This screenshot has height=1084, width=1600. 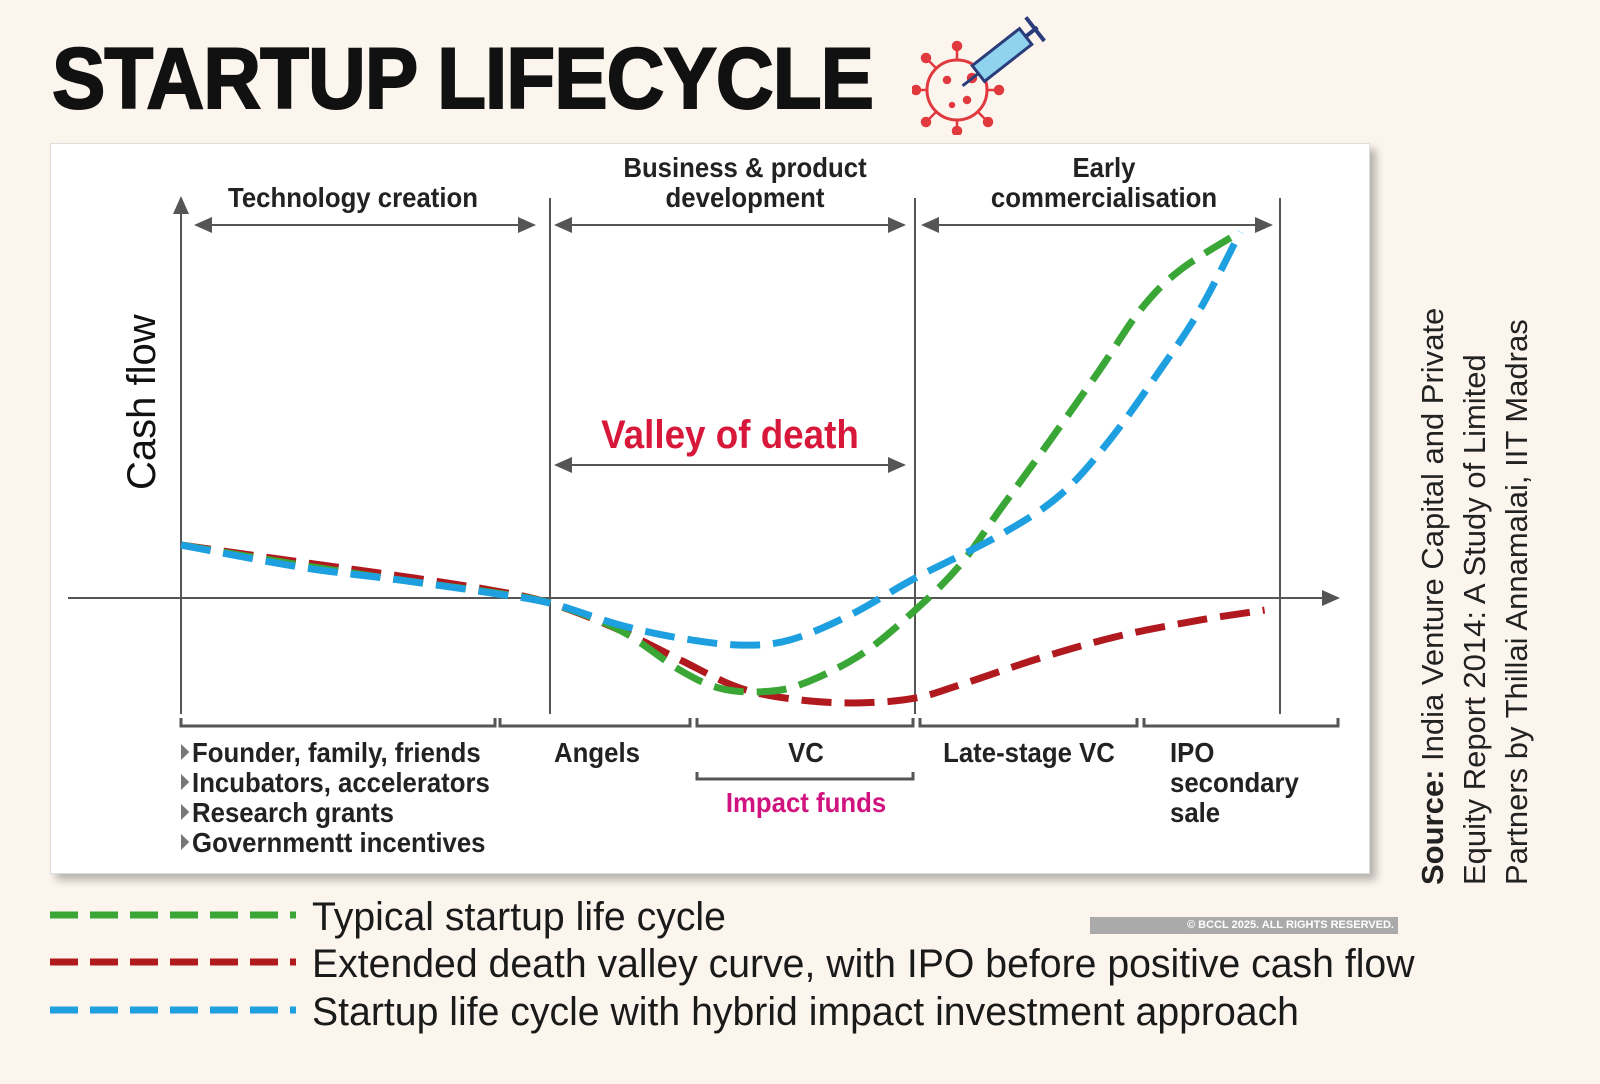 I want to click on list-item-text: Incubators, accelerators, so click(x=341, y=782).